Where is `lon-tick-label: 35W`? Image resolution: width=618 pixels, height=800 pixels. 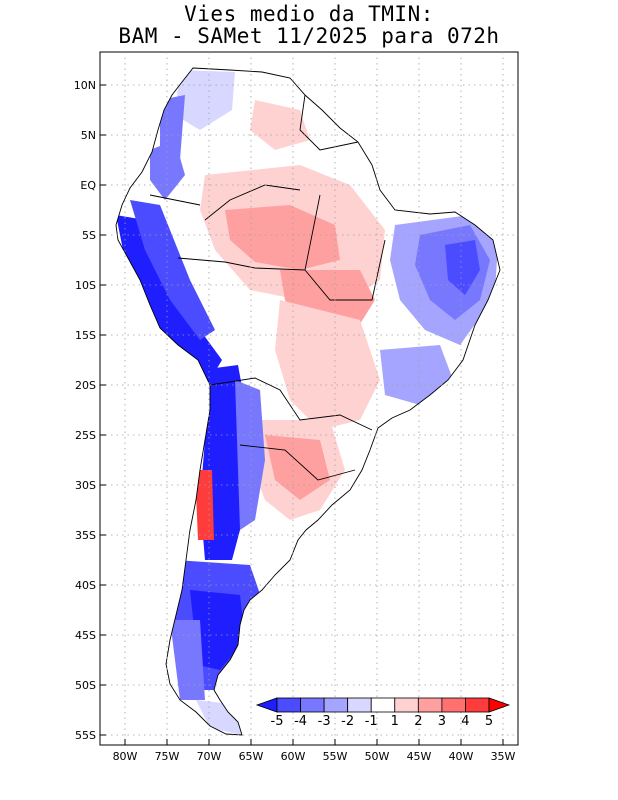 lon-tick-label: 35W is located at coordinates (503, 756).